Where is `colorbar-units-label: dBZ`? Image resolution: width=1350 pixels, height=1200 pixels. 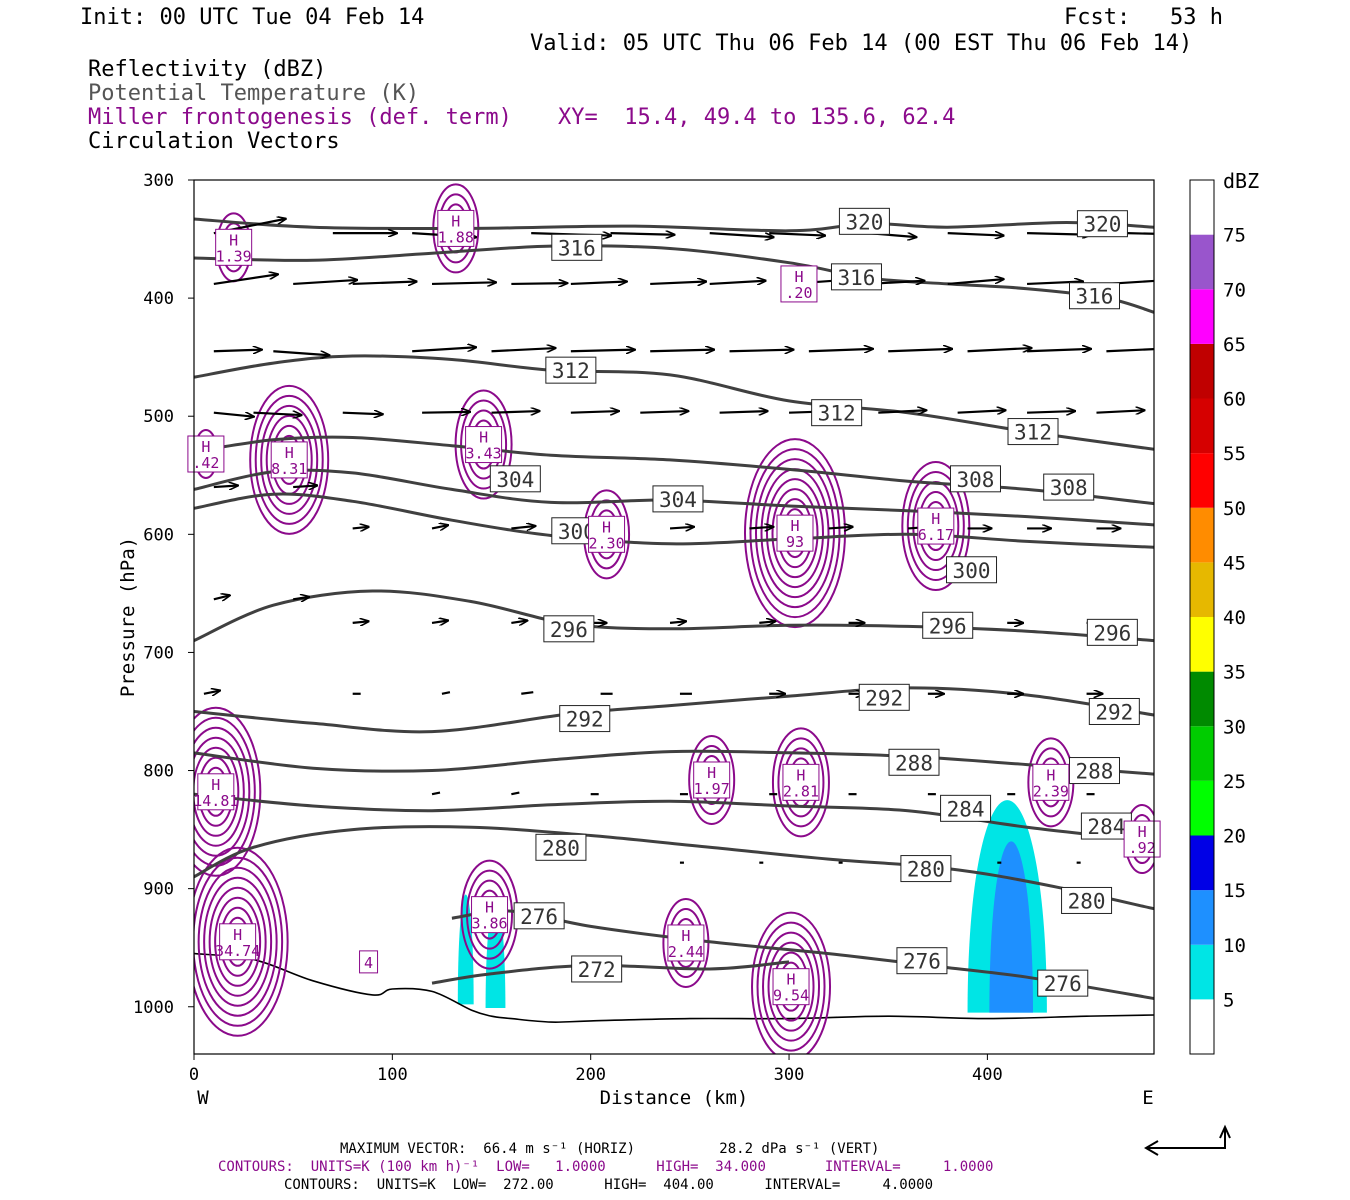
colorbar-units-label: dBZ is located at coordinates (1241, 181).